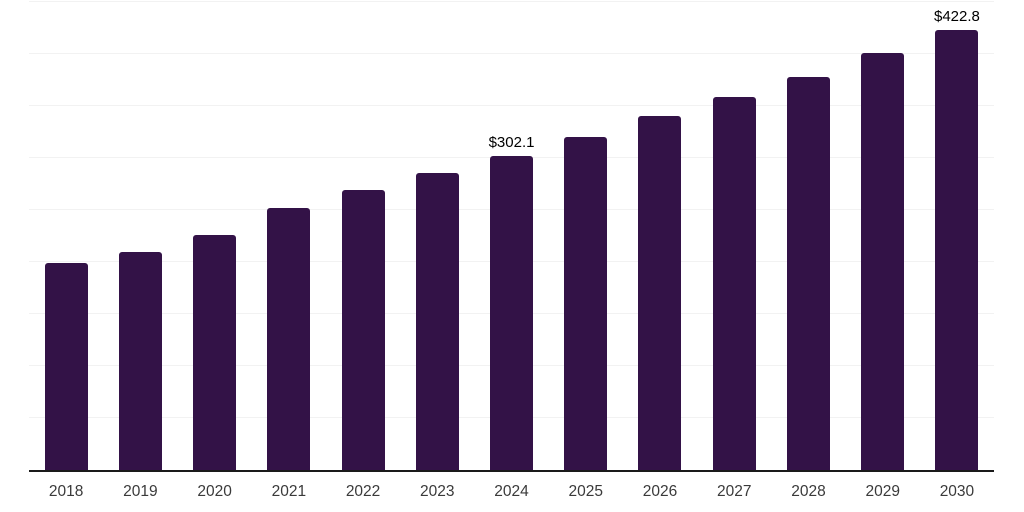 This screenshot has width=1024, height=512. I want to click on bar-column-2030: $422.8, so click(957, 235).